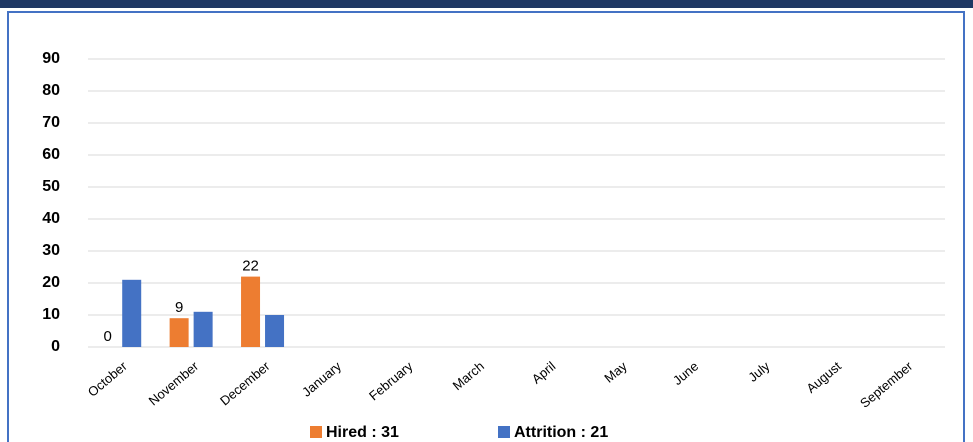 Image resolution: width=973 pixels, height=442 pixels. What do you see at coordinates (250, 266) in the screenshot?
I see `data-label: 22` at bounding box center [250, 266].